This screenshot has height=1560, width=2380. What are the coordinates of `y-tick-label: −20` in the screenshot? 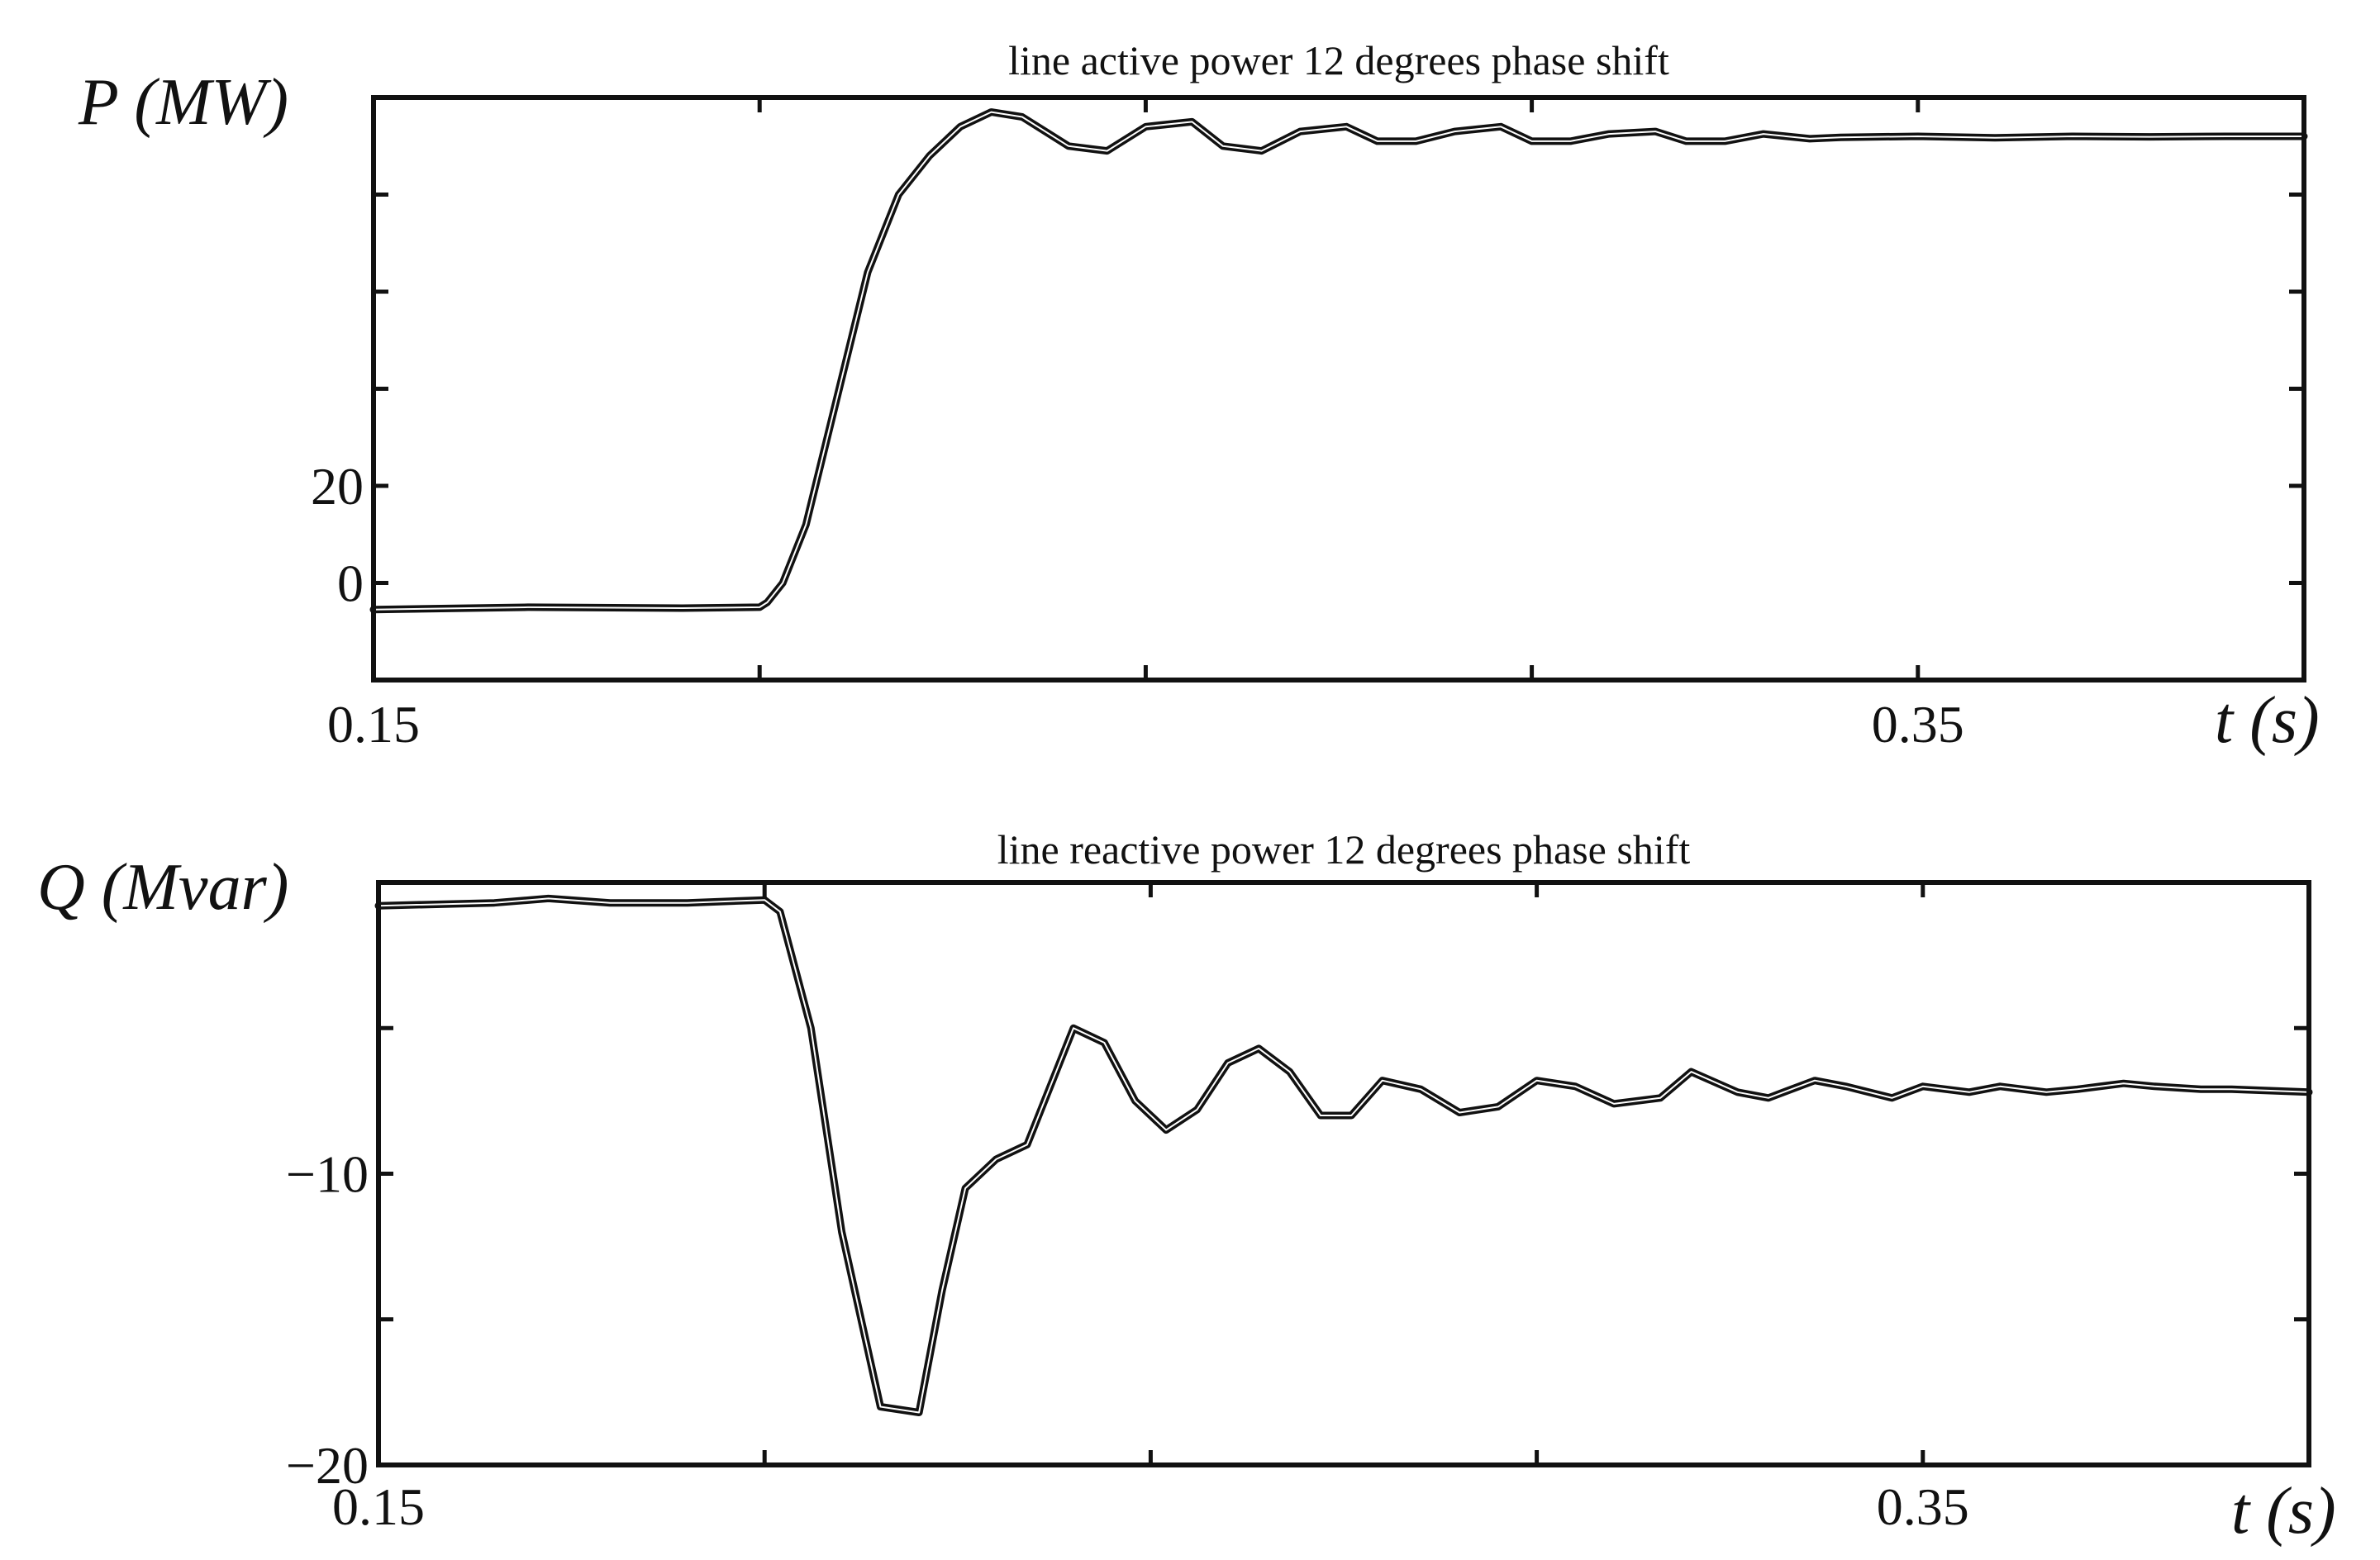 It's located at (327, 1465).